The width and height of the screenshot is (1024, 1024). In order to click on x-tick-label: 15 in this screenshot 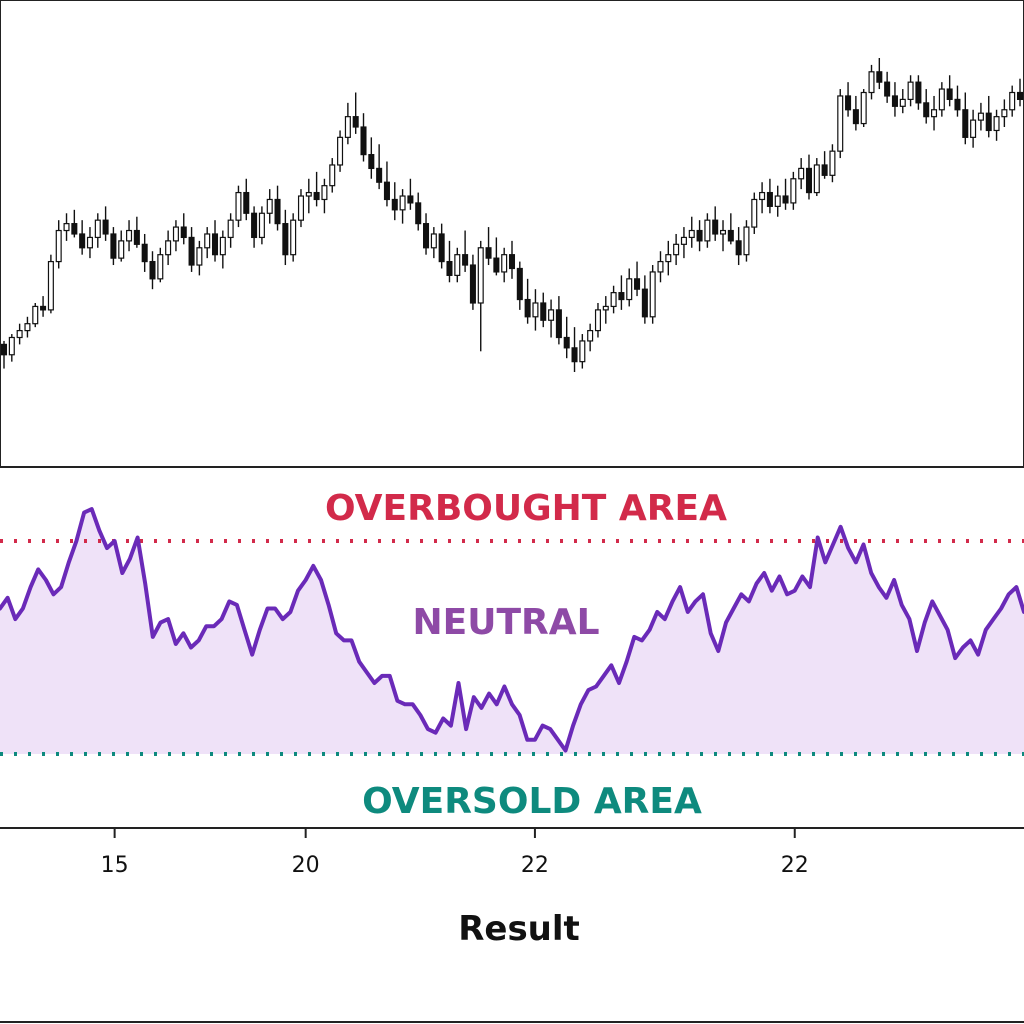, I will do `click(115, 865)`.